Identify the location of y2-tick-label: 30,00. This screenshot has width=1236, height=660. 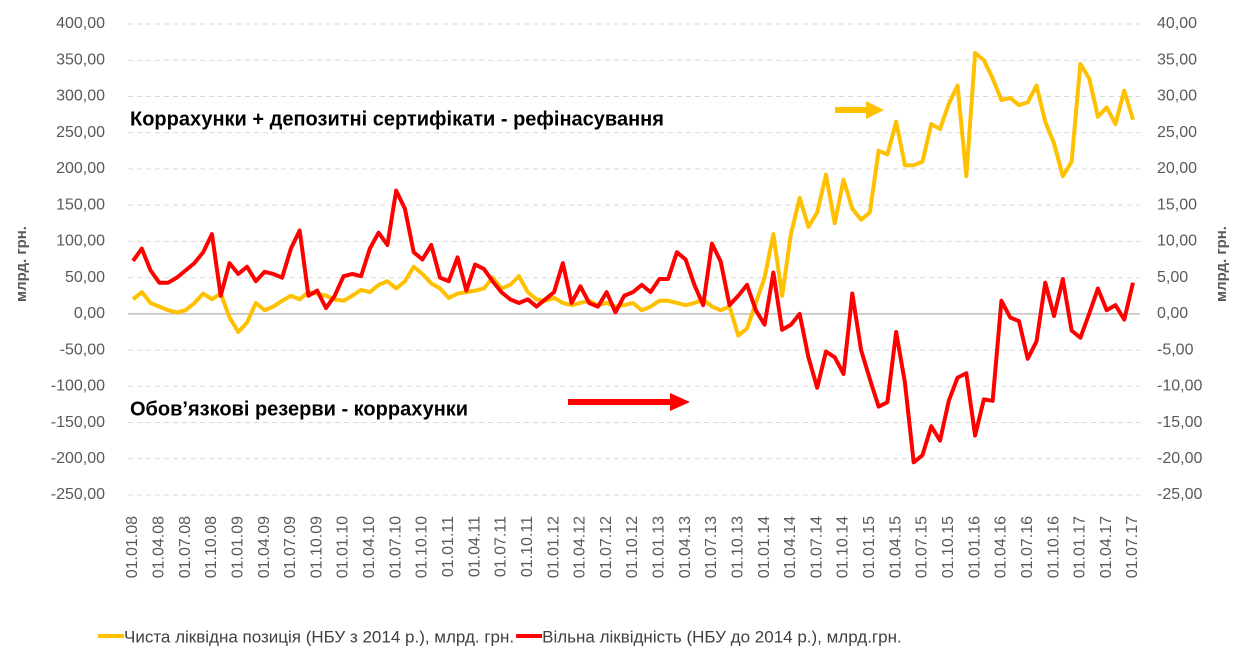
(1177, 96).